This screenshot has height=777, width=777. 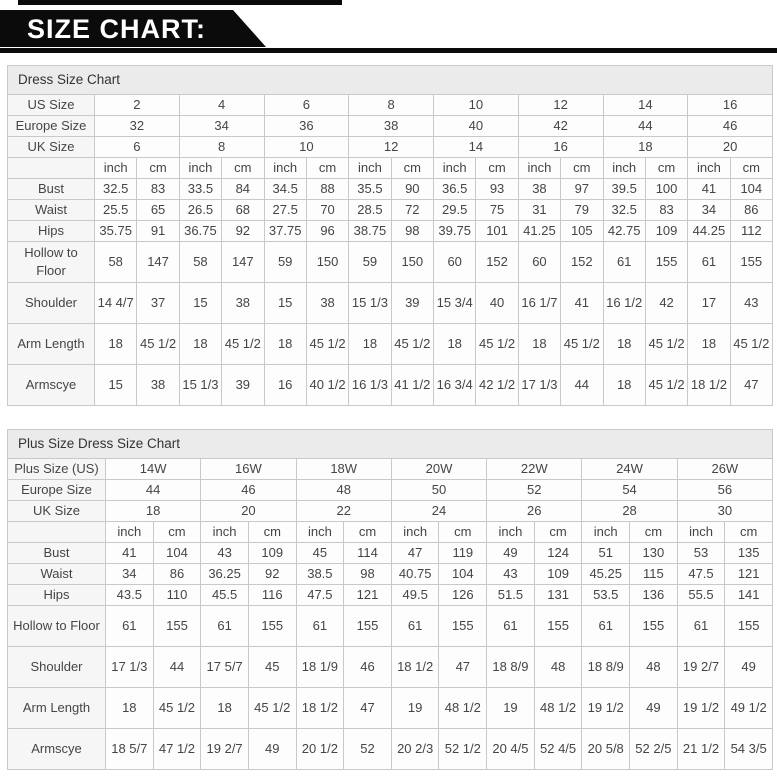 What do you see at coordinates (454, 188) in the screenshot?
I see `measure-cell: 36.5` at bounding box center [454, 188].